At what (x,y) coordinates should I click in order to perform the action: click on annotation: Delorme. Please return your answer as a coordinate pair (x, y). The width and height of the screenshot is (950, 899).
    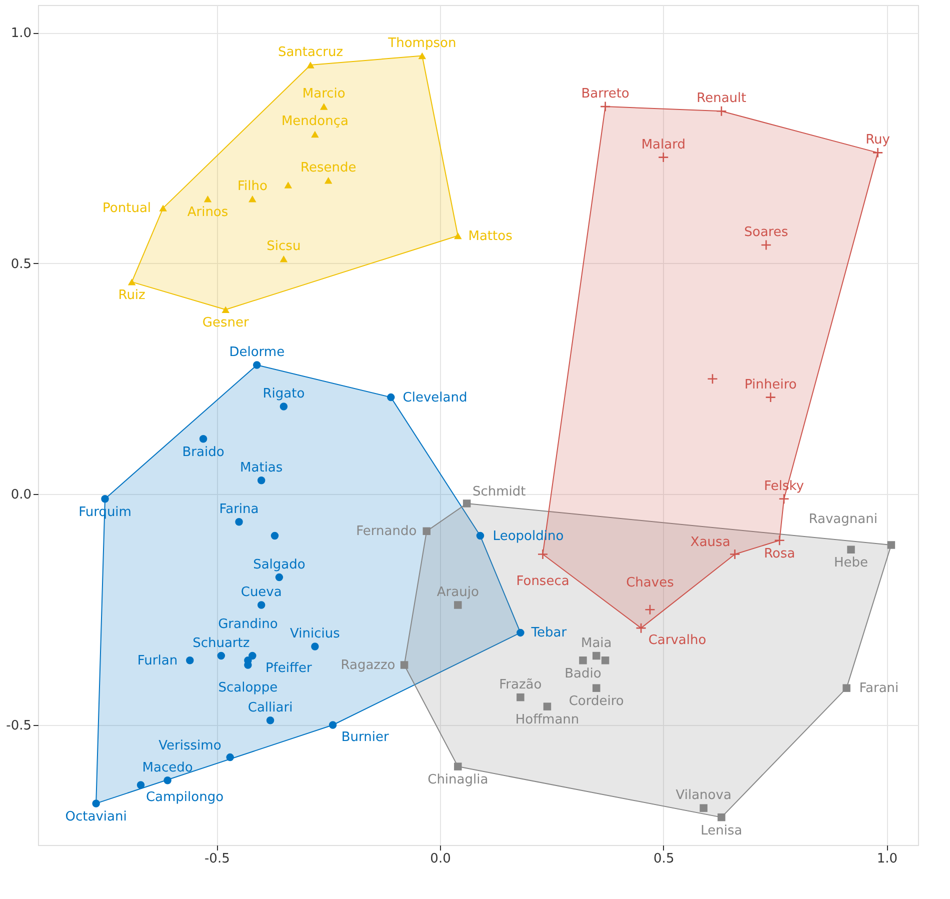
    Looking at the image, I should click on (257, 352).